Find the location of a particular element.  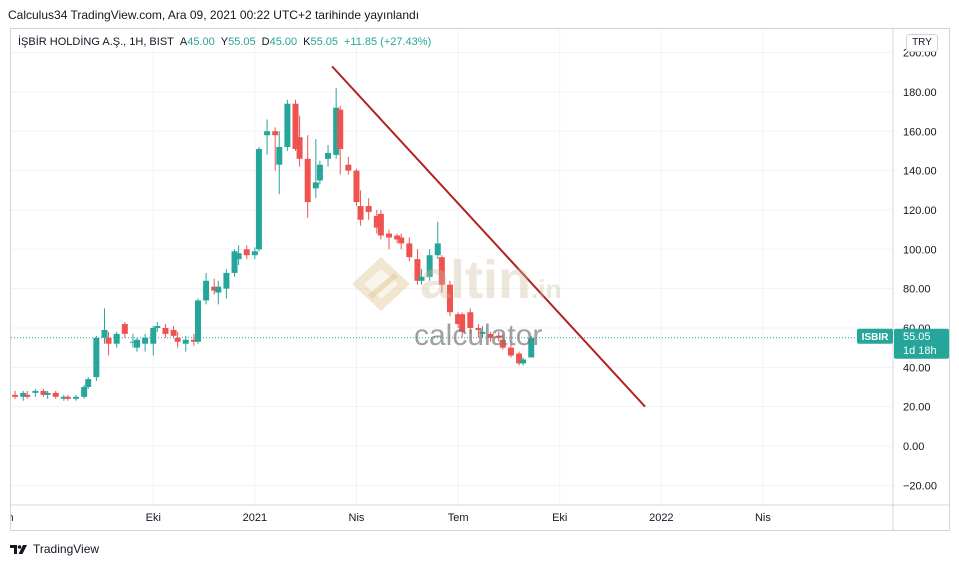

ticker-badge is located at coordinates (875, 336).